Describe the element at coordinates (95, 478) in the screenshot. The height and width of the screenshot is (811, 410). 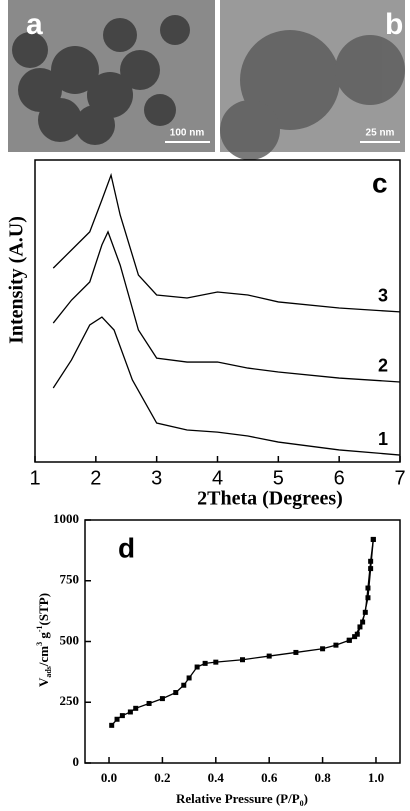
I see `x-tick-label: 2` at that location.